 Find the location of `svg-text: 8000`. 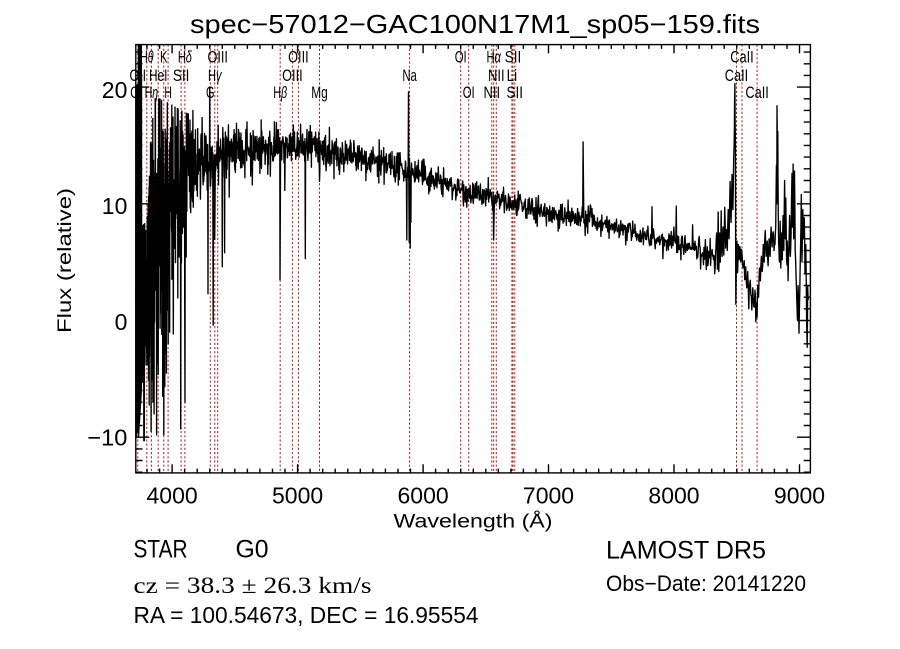

svg-text: 8000 is located at coordinates (673, 495).